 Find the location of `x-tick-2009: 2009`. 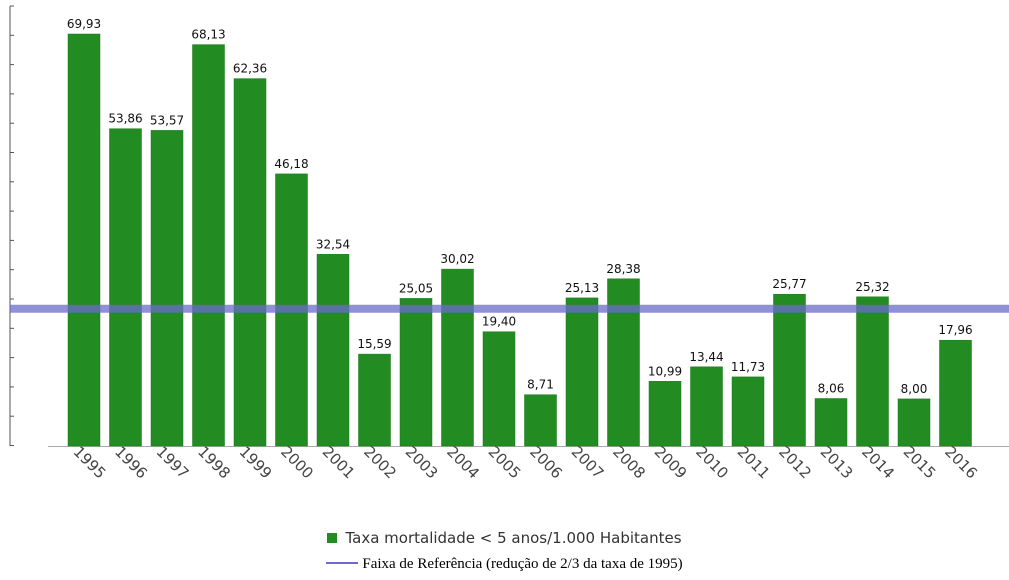

x-tick-2009: 2009 is located at coordinates (671, 463).